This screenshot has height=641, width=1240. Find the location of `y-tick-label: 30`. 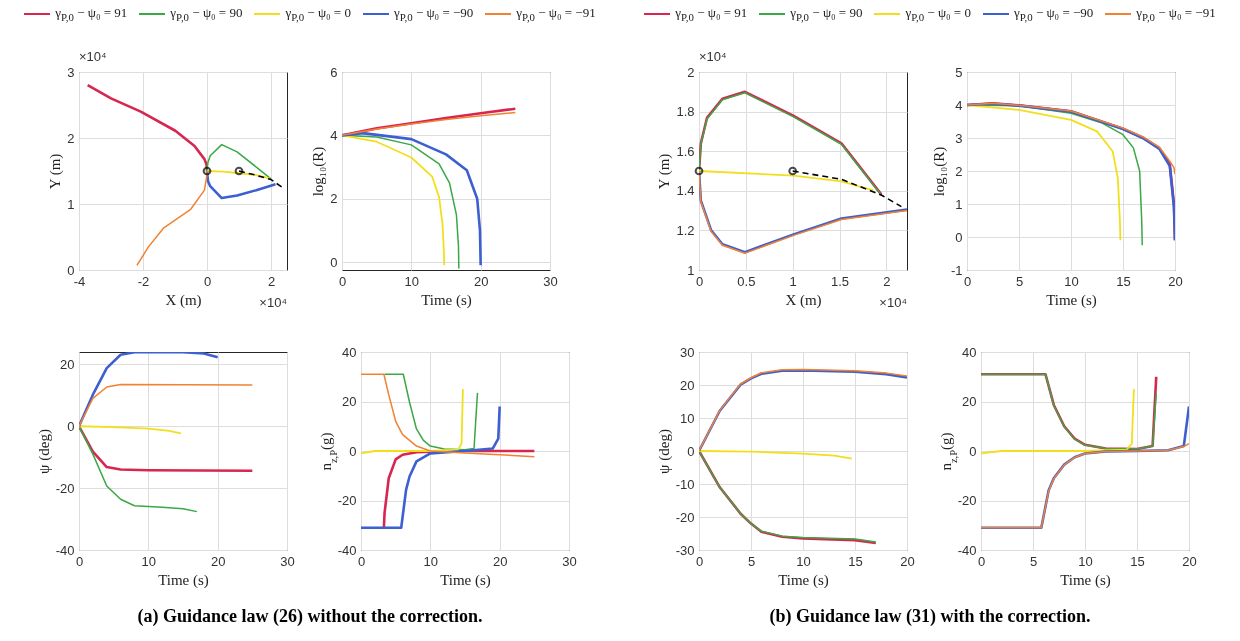

y-tick-label: 30 is located at coordinates (687, 352).